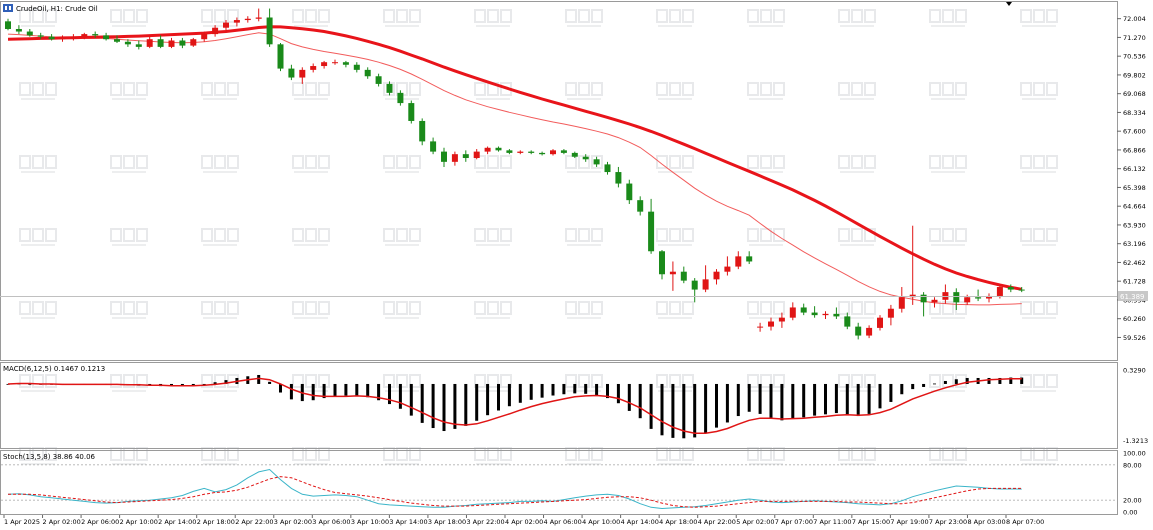 The image size is (1153, 530). Describe the element at coordinates (254, 522) in the screenshot. I see `time-tick-label: 2 Apr 22:00` at that location.